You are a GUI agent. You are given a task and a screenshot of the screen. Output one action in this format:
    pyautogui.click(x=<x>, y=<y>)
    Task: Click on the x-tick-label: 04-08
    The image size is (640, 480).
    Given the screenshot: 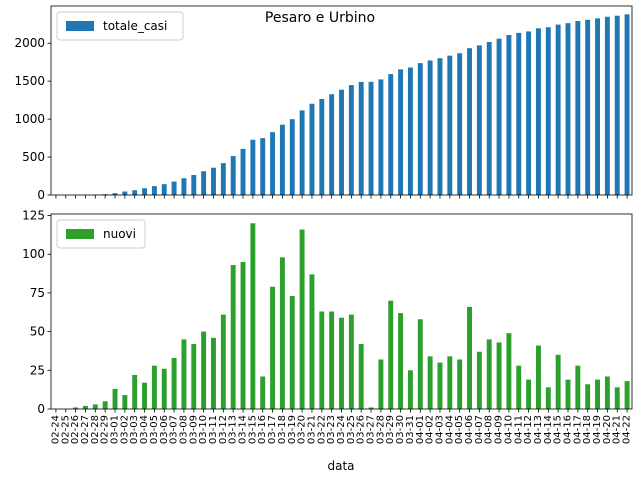 What is the action you would take?
    pyautogui.click(x=489, y=429)
    